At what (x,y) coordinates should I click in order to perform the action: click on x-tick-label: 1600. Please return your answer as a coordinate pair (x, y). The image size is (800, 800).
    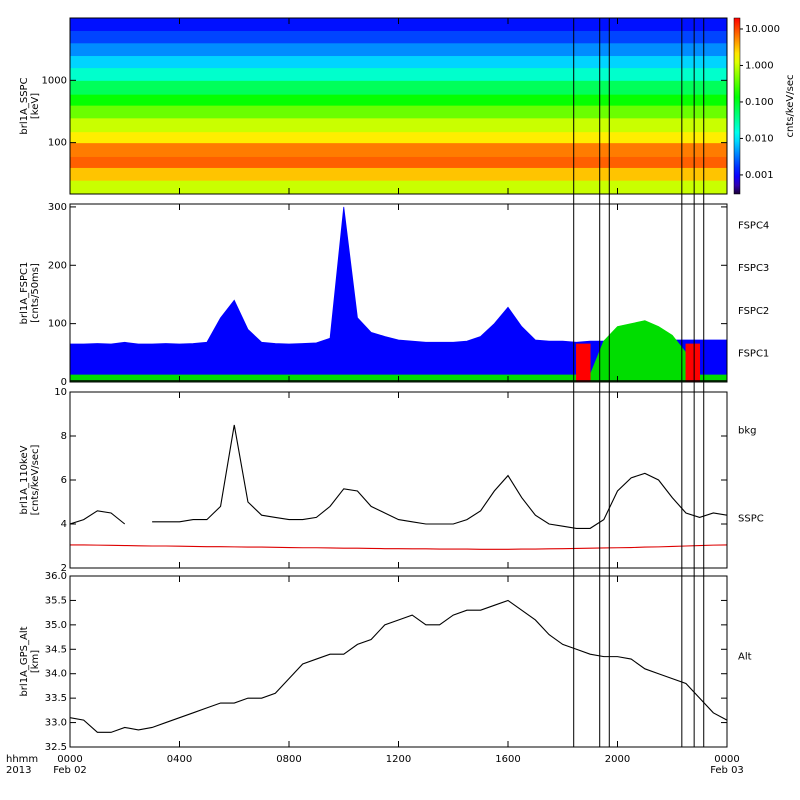
    Looking at the image, I should click on (507, 759).